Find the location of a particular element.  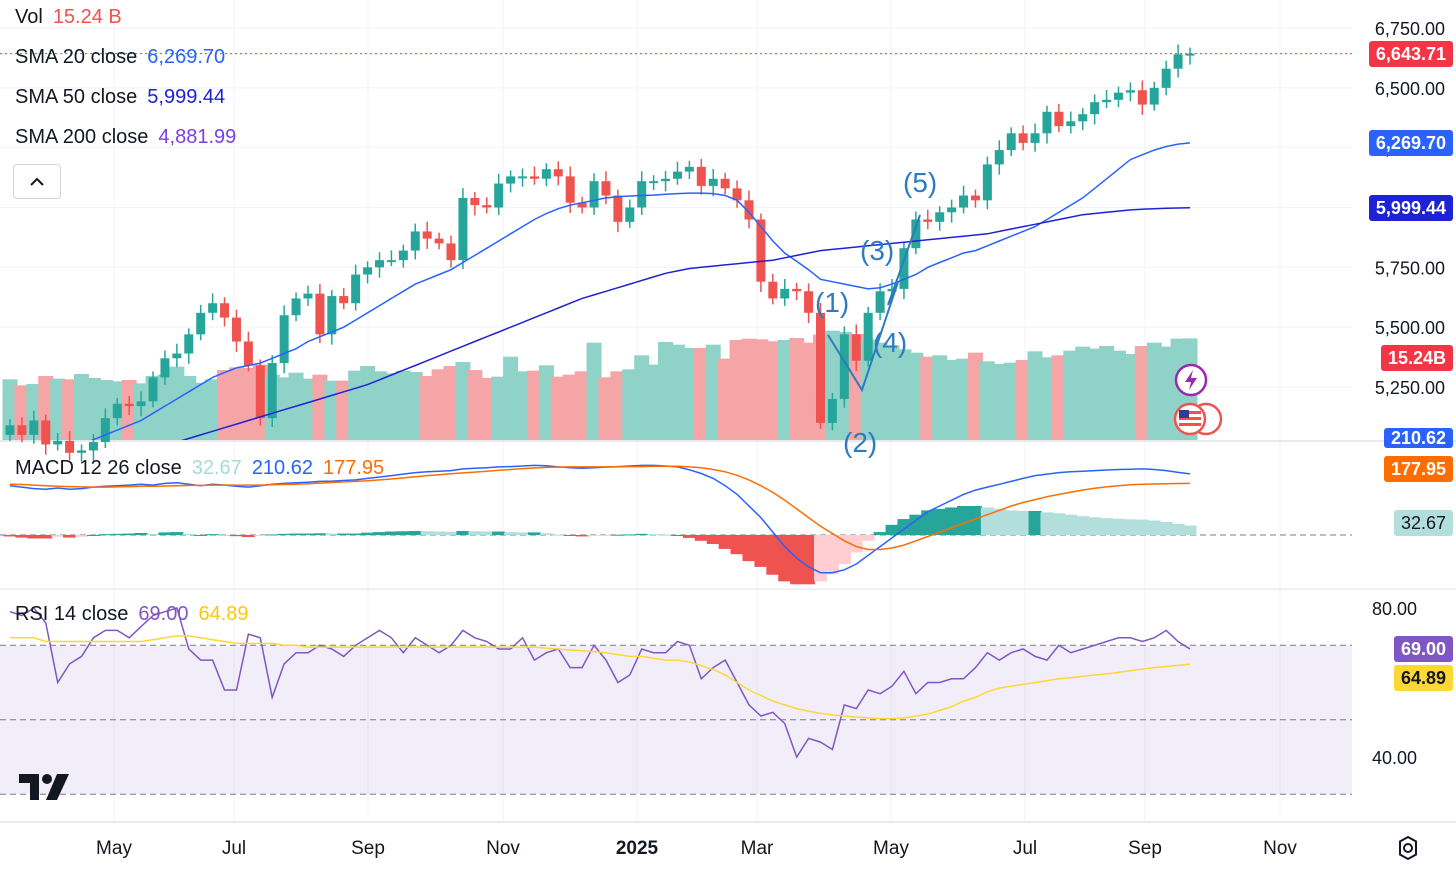

lightning-event-icon is located at coordinates (1191, 380).